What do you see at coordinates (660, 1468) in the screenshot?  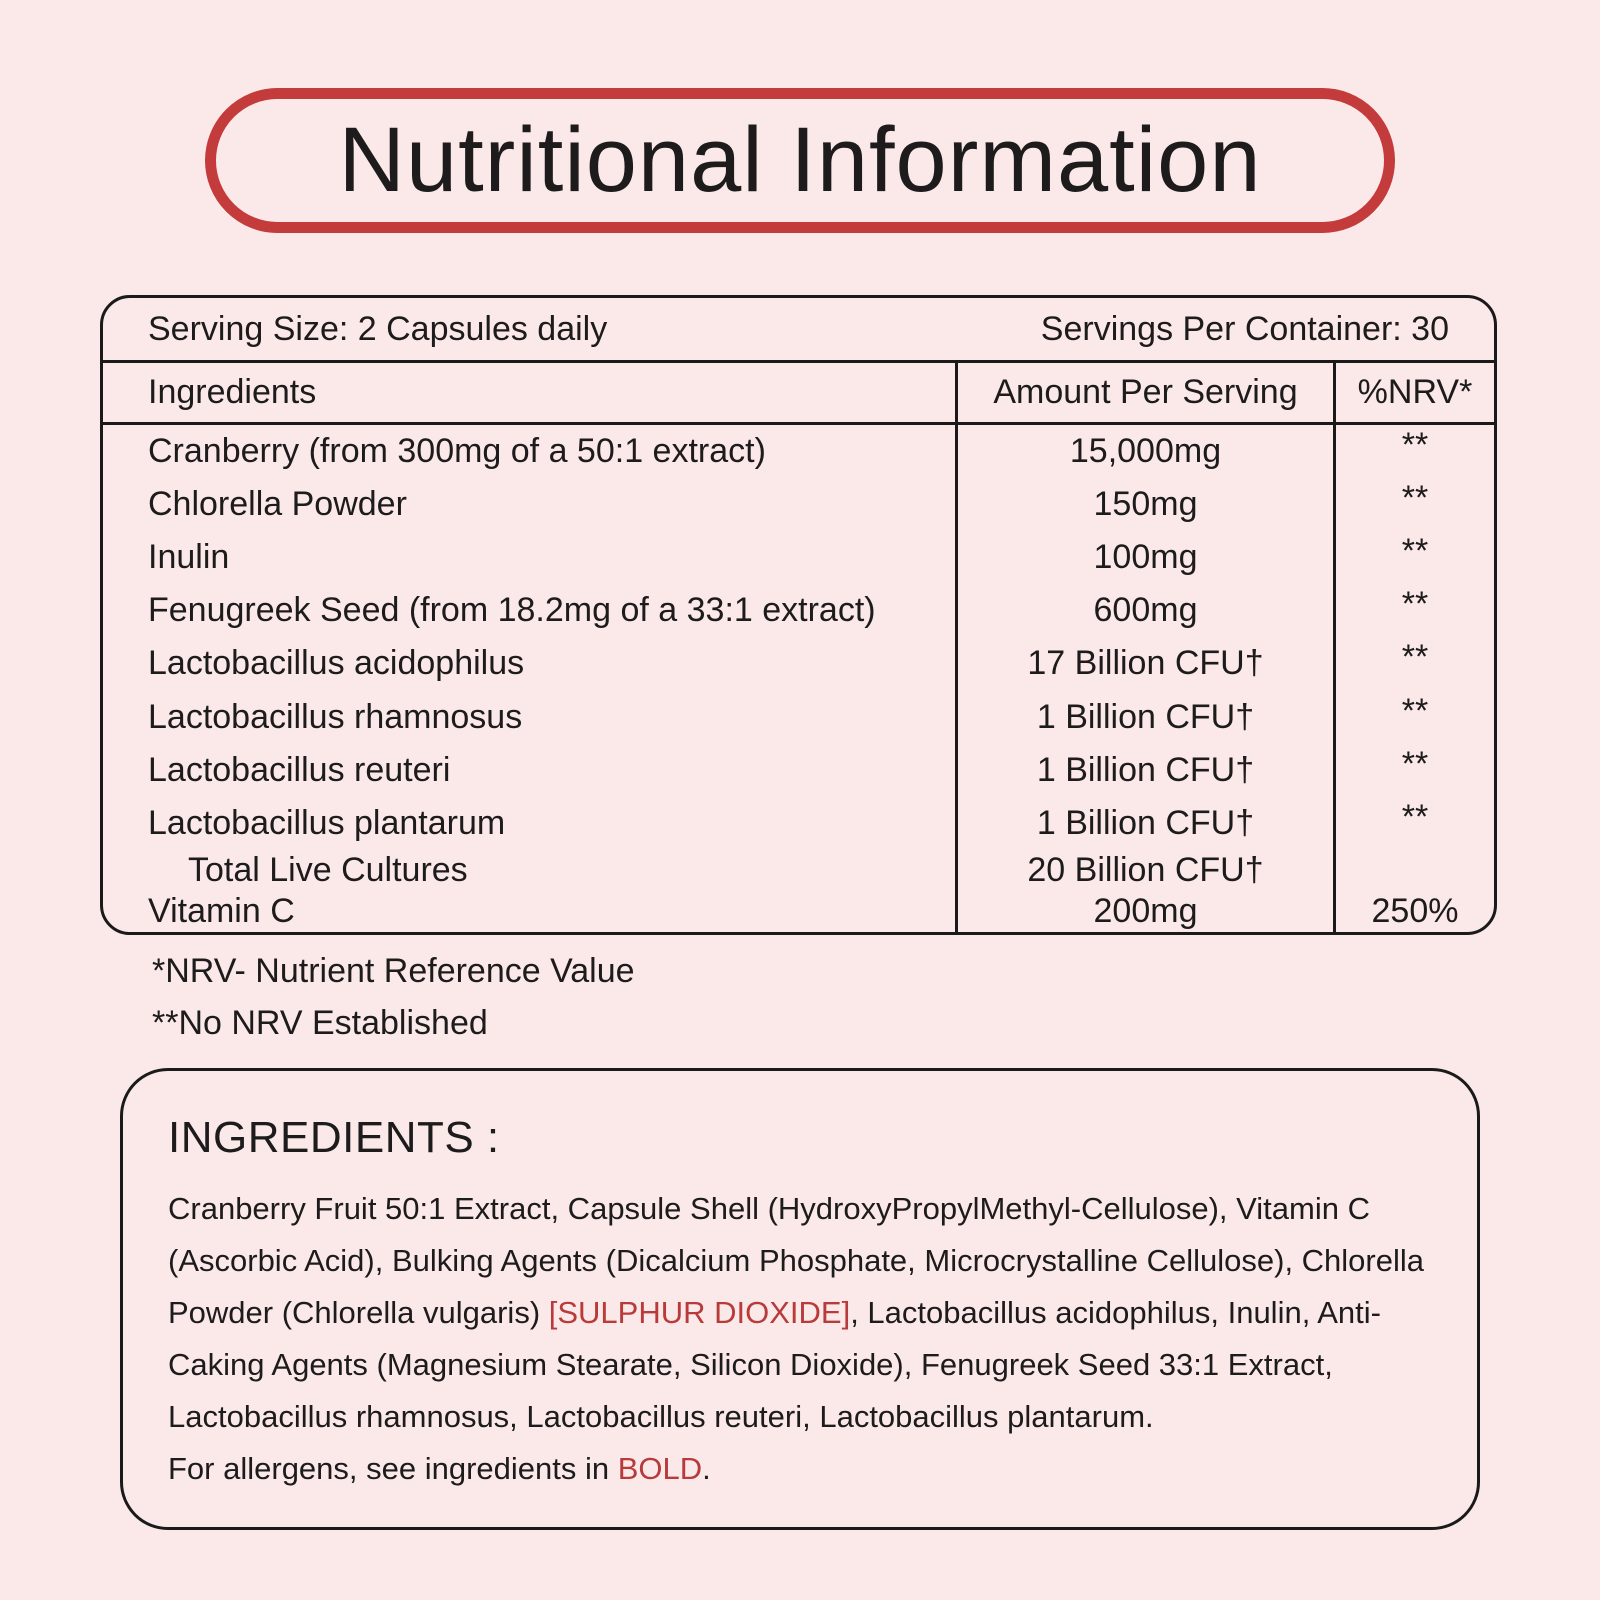 I see `allergen-note-highlight: BOLD` at bounding box center [660, 1468].